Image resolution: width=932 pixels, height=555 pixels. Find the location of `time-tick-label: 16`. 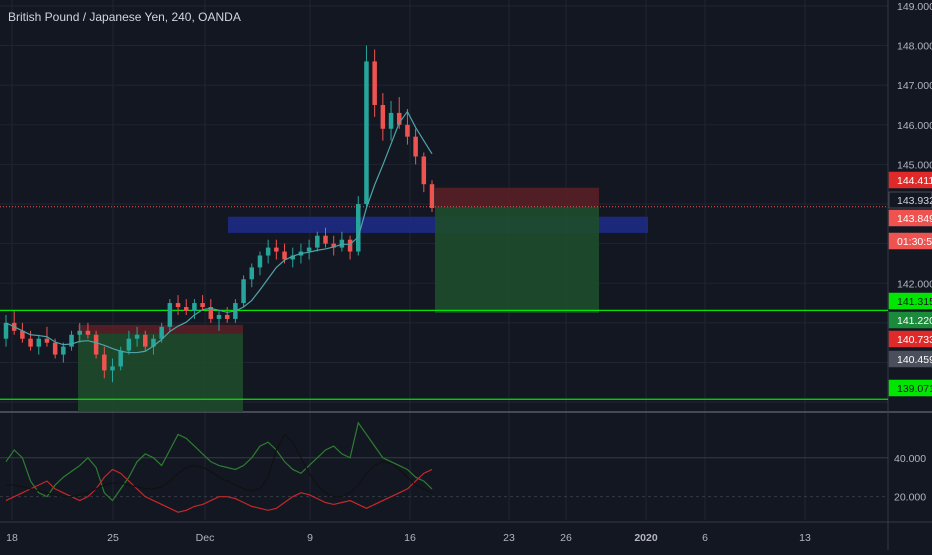

time-tick-label: 16 is located at coordinates (410, 538).